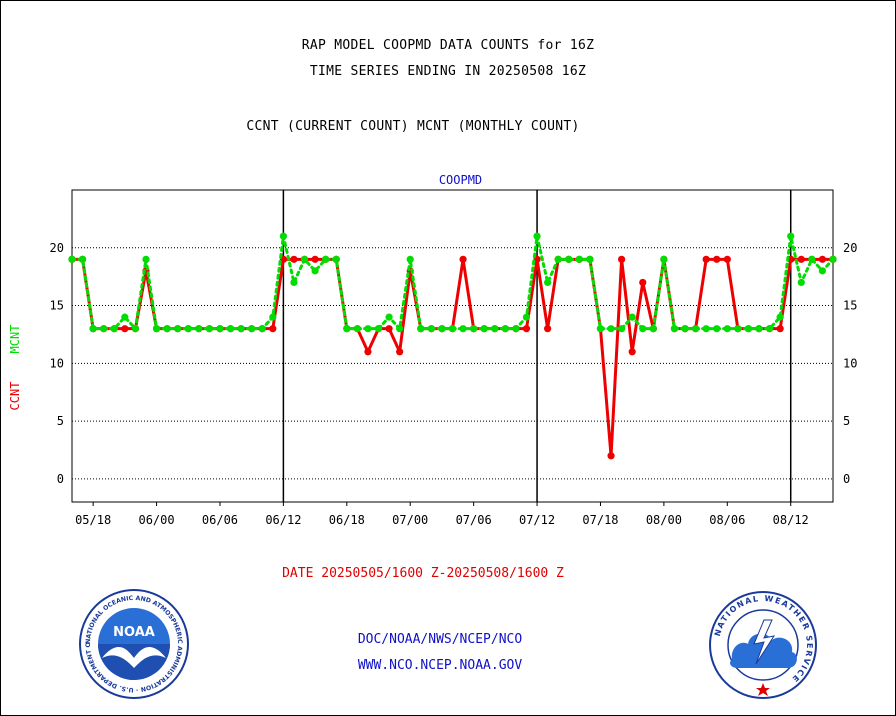  What do you see at coordinates (283, 520) in the screenshot?
I see `x-tick-label: 06/12` at bounding box center [283, 520].